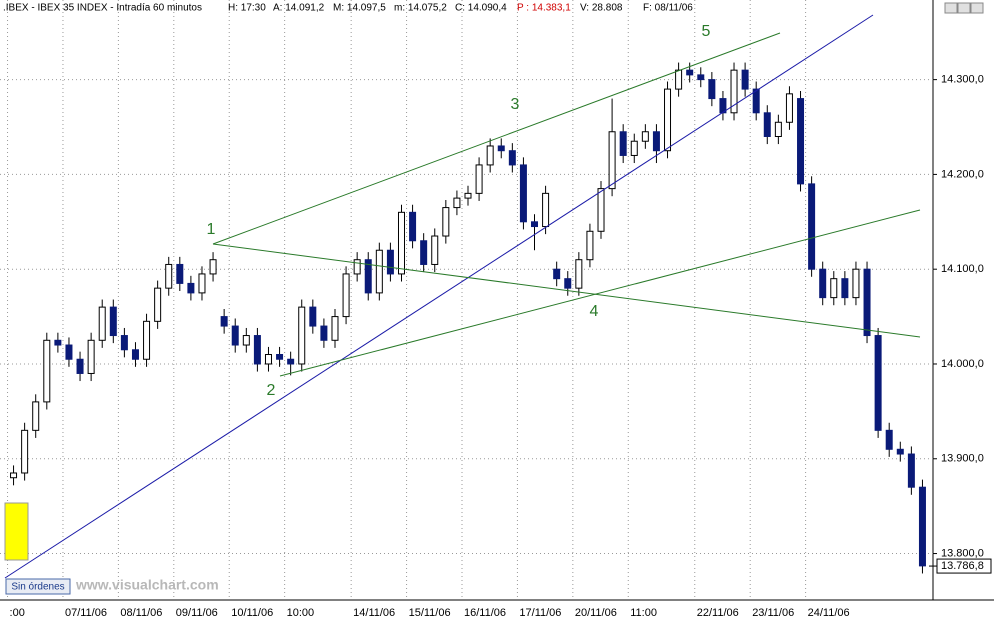 The image size is (994, 619). Describe the element at coordinates (141, 613) in the screenshot. I see `x-tick-label: 08/11/06` at that location.